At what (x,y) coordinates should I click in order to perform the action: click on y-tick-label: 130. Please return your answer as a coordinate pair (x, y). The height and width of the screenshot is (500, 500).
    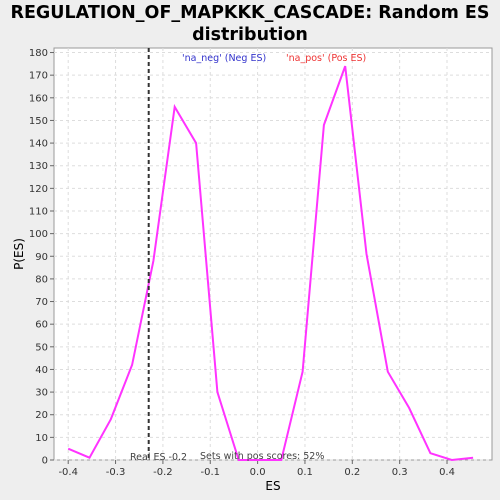
    Looking at the image, I should click on (38, 166).